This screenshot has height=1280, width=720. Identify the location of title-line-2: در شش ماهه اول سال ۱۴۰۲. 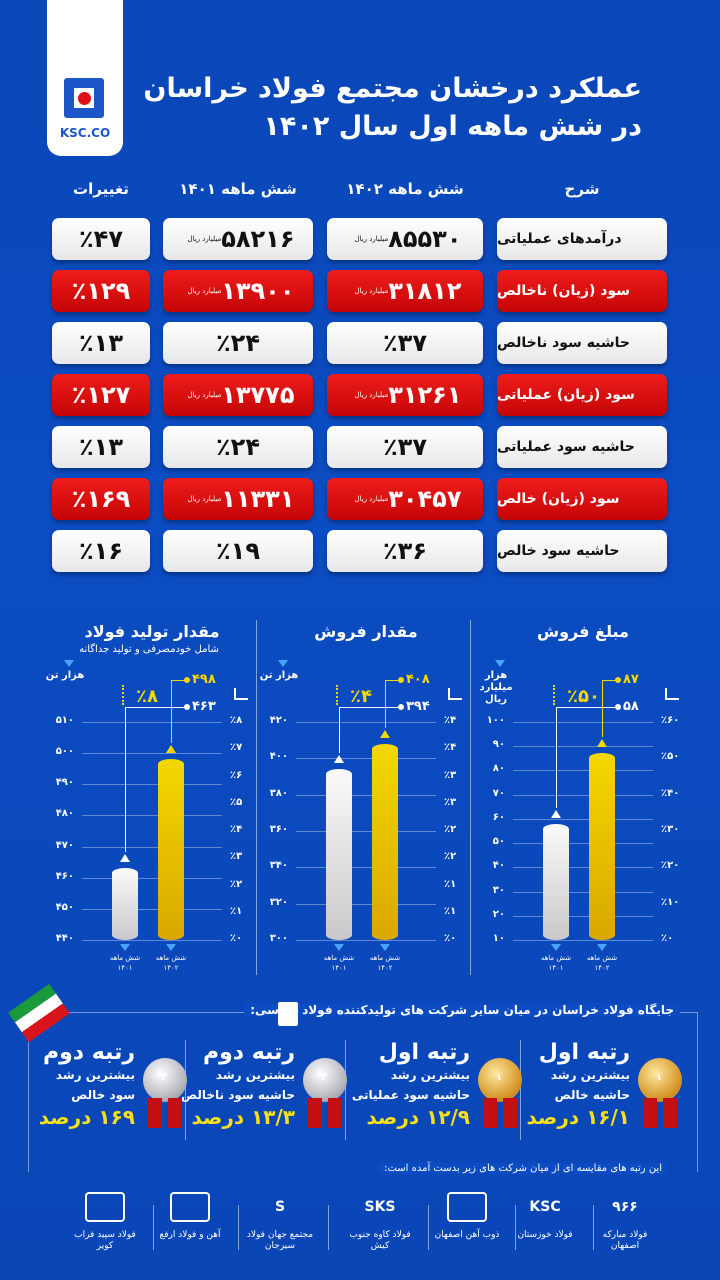
(452, 126).